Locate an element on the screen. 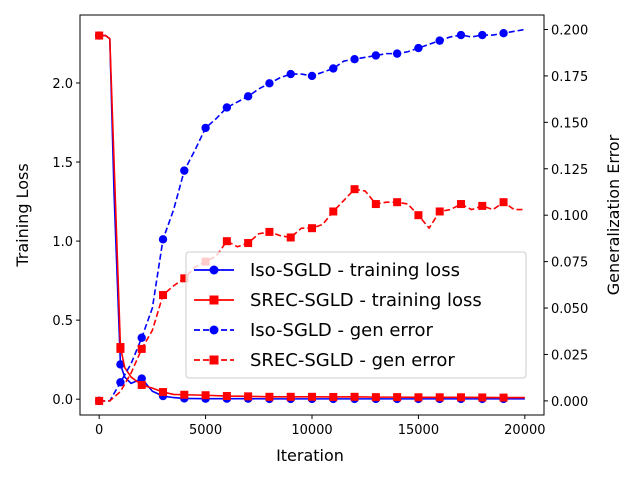 The image size is (640, 480). left-tick-label: 1.5 is located at coordinates (62, 163).